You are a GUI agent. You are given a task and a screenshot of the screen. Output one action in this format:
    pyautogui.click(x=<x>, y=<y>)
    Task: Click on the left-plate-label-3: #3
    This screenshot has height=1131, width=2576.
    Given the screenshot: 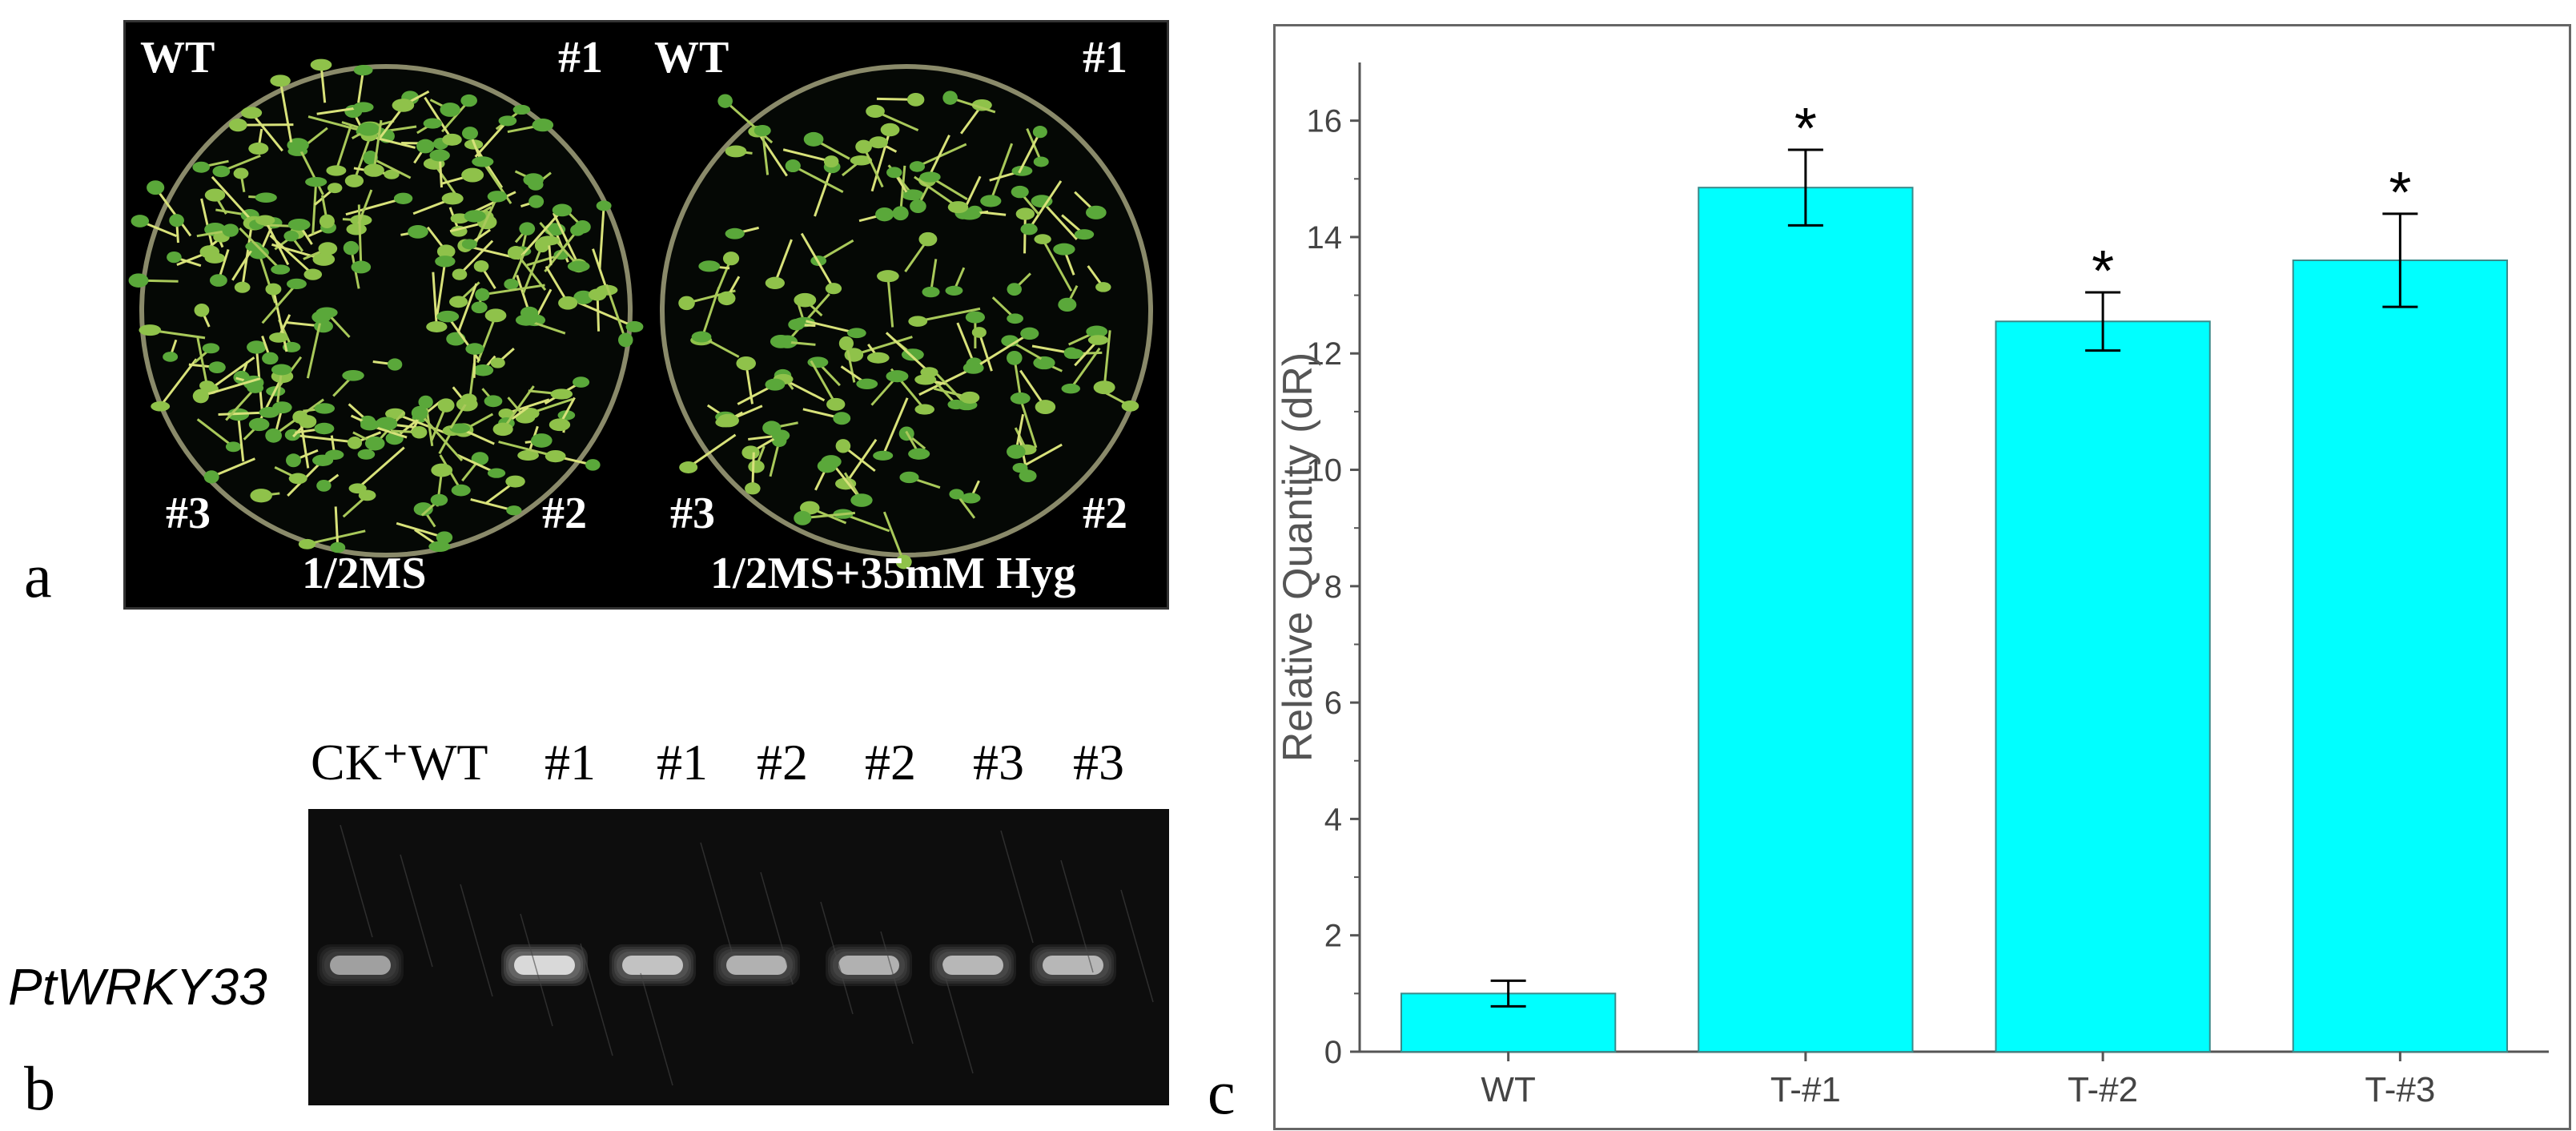 What is the action you would take?
    pyautogui.click(x=188, y=513)
    